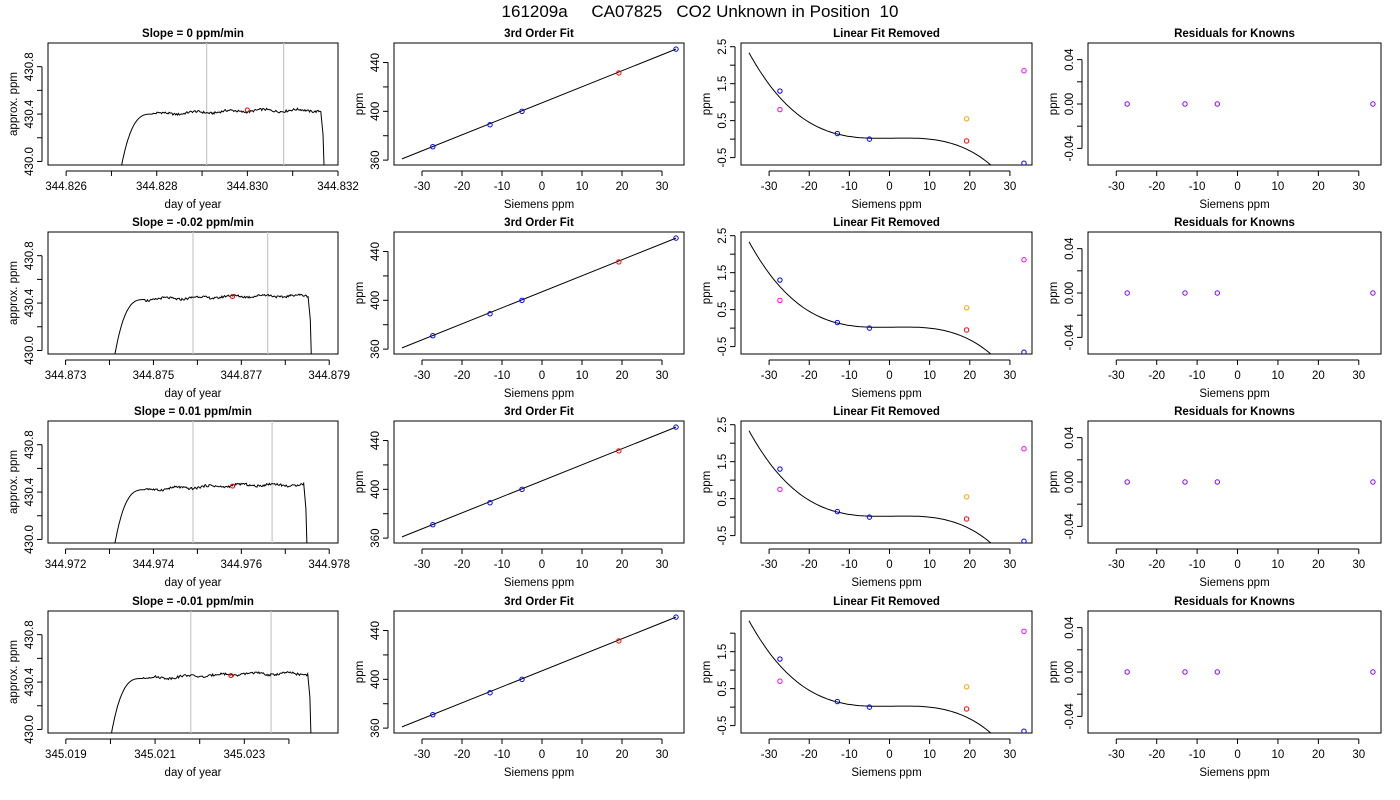  I want to click on y-tick-label: 400, so click(376, 300).